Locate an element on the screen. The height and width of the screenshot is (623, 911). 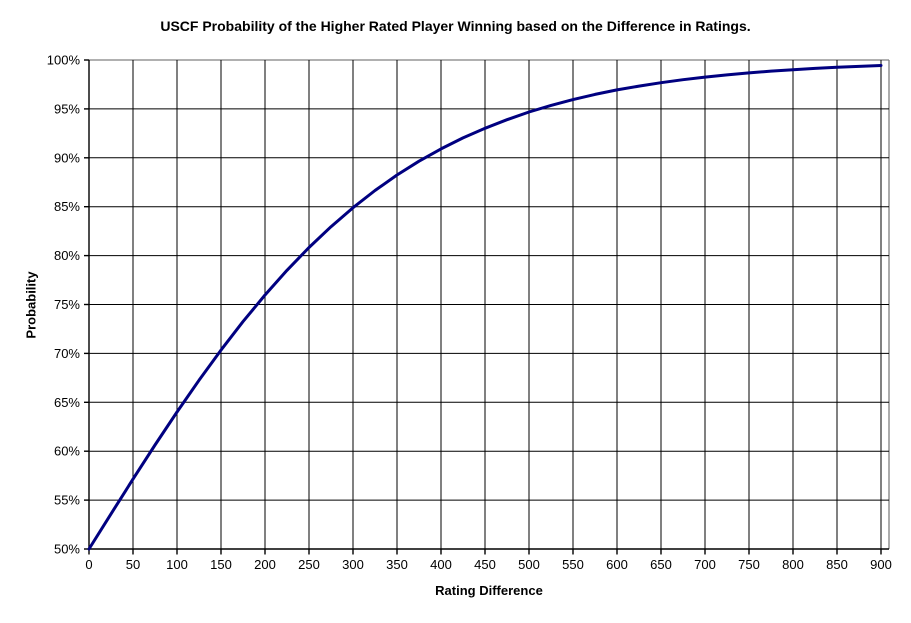
x-tick-label: 800 is located at coordinates (793, 564).